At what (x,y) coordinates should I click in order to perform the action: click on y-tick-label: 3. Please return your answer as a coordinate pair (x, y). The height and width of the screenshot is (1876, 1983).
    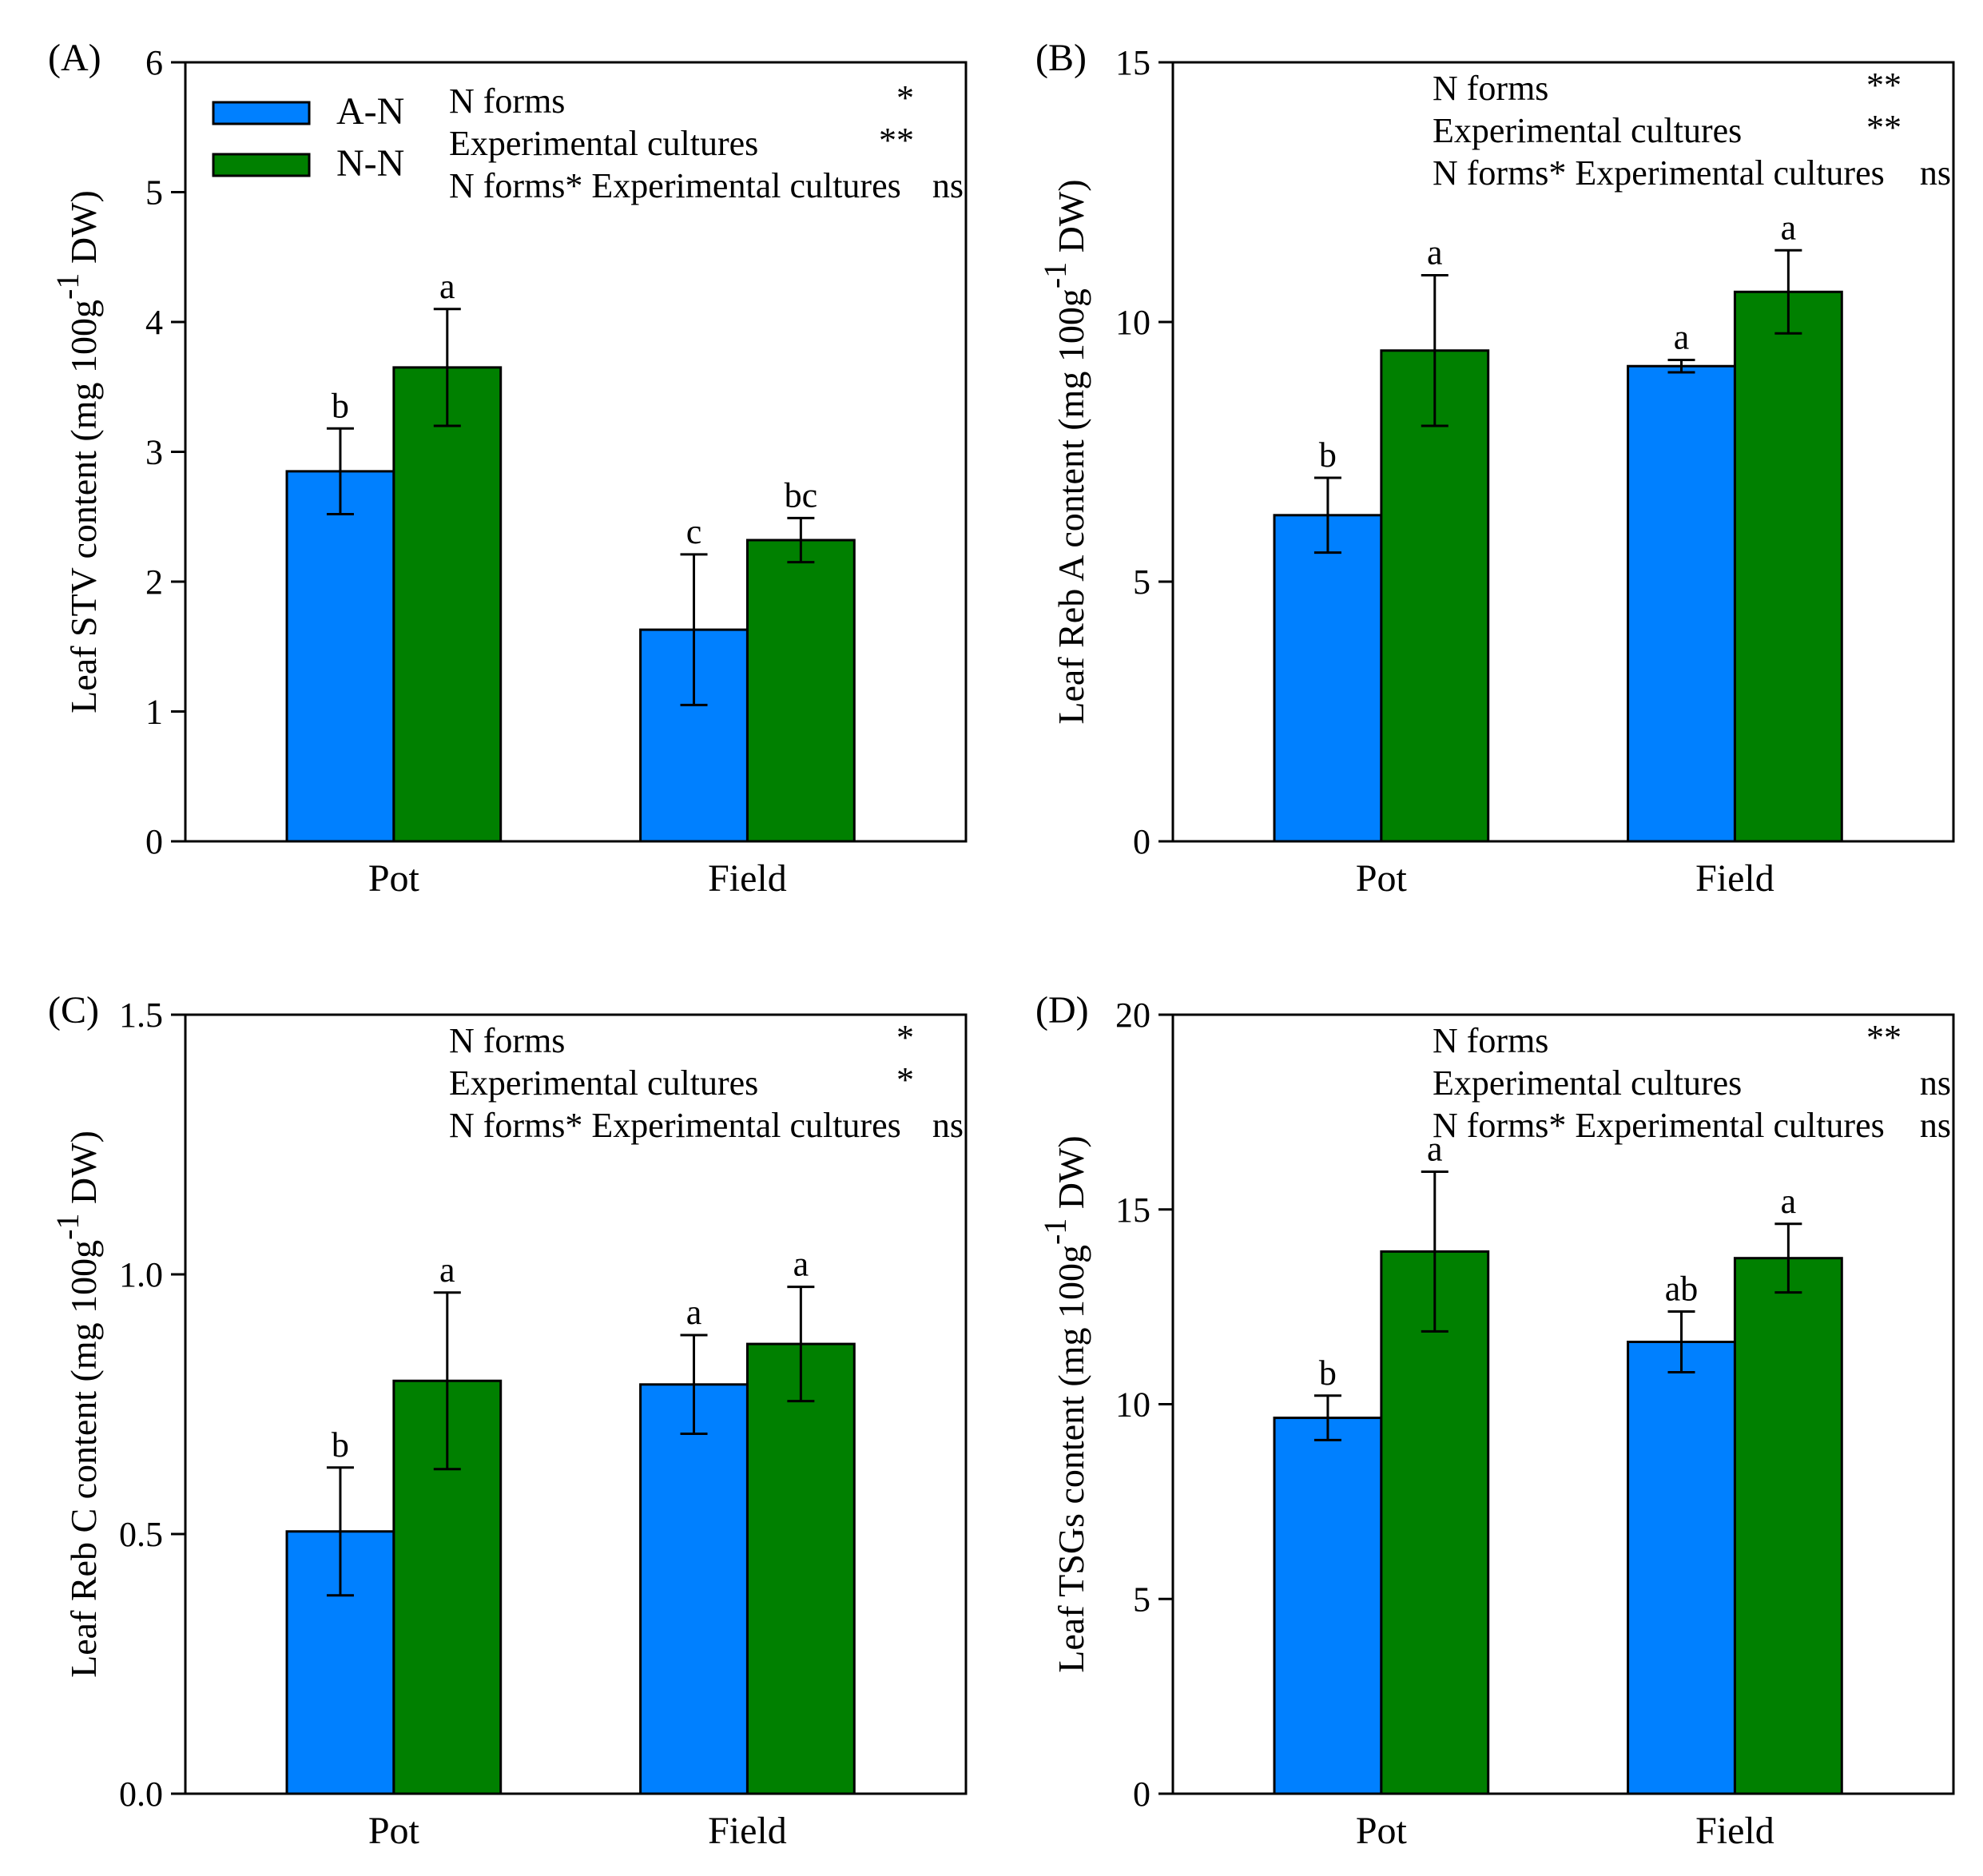
    Looking at the image, I should click on (154, 452).